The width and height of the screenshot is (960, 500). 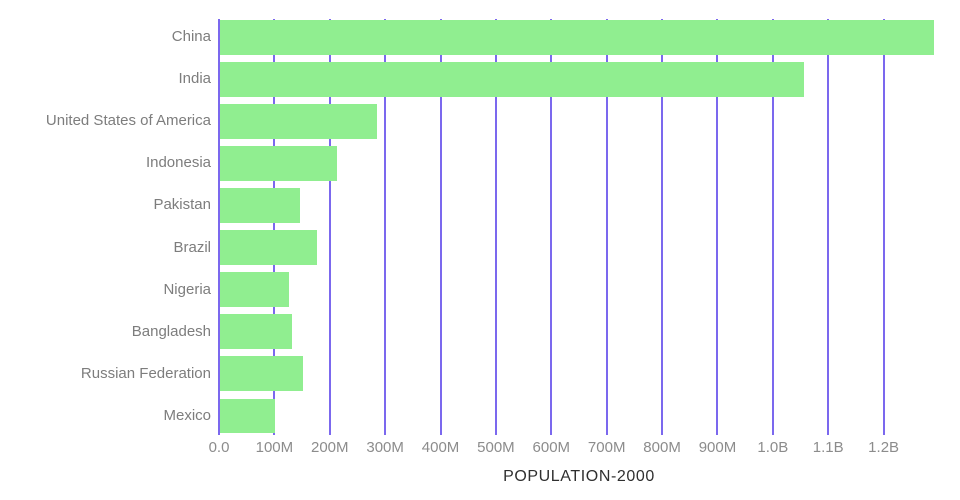 I want to click on bar-bangladesh, so click(x=256, y=331).